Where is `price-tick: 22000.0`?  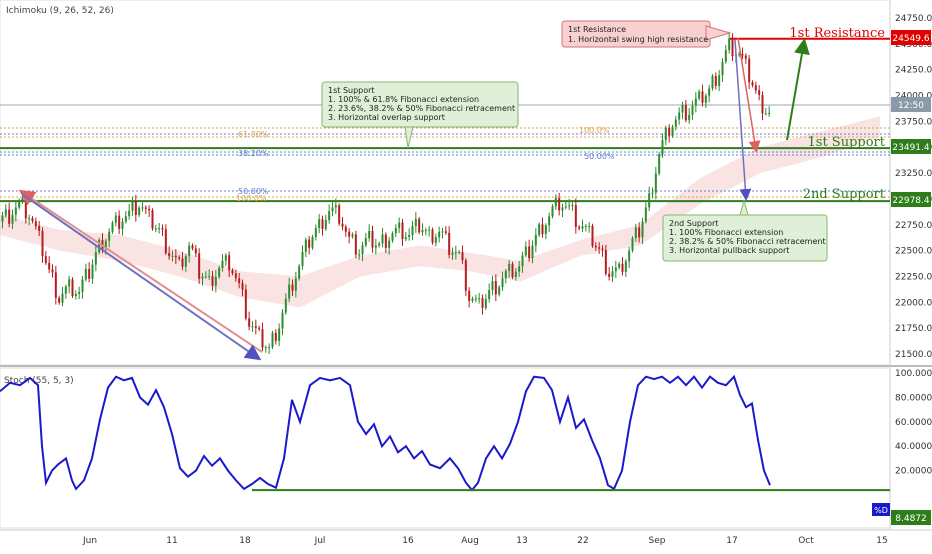 price-tick: 22000.0 is located at coordinates (913, 303).